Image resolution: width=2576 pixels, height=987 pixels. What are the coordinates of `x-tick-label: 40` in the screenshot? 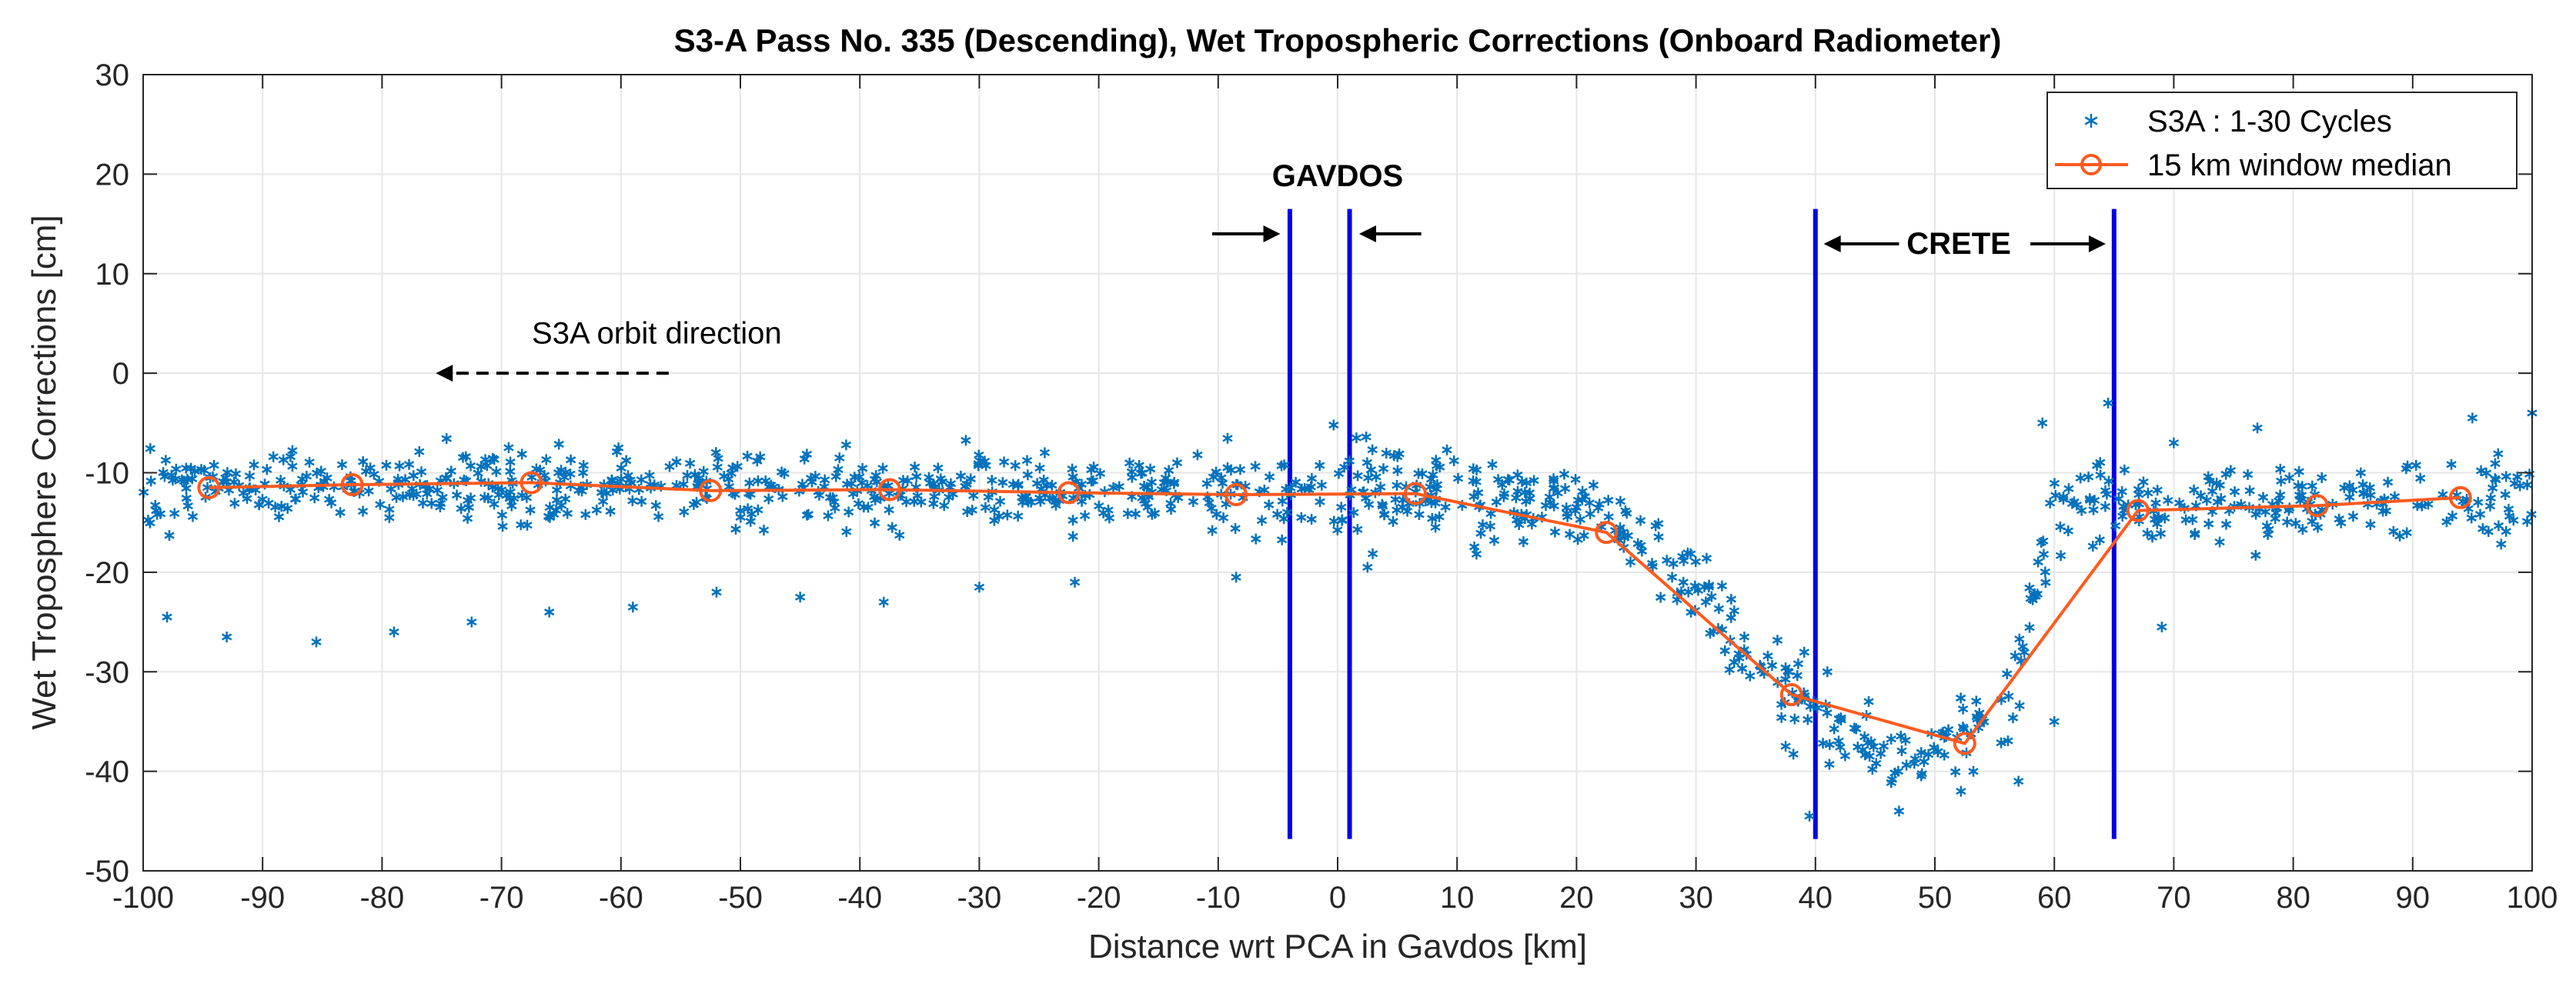 It's located at (1816, 898).